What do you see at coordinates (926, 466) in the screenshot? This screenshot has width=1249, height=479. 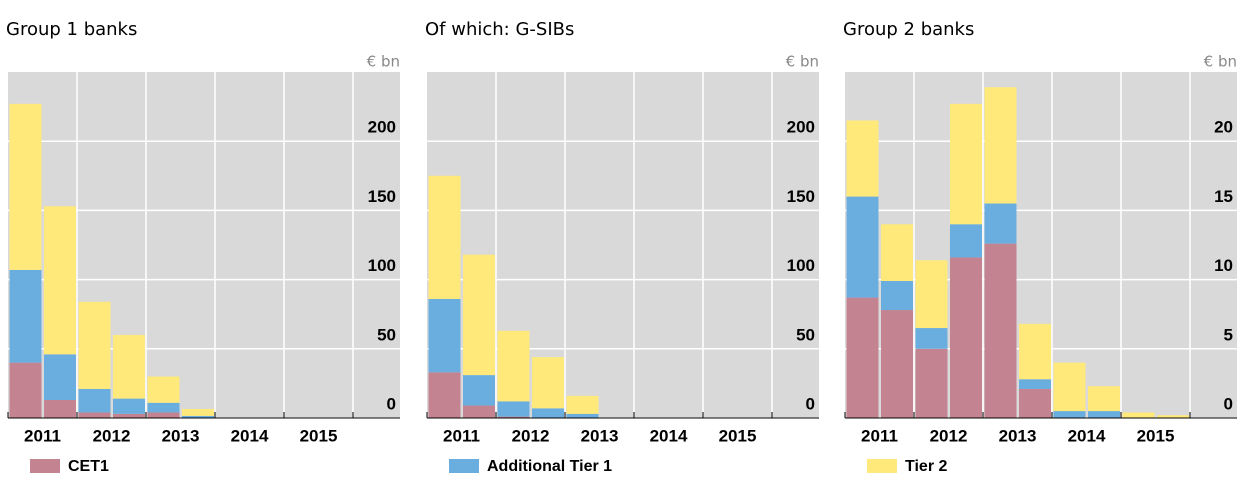 I see `legend-label: Tier 2` at bounding box center [926, 466].